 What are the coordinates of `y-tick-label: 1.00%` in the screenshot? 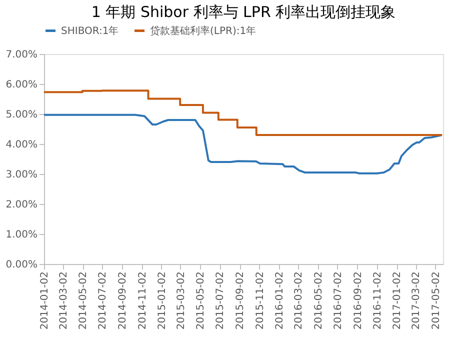 It's located at (22, 235).